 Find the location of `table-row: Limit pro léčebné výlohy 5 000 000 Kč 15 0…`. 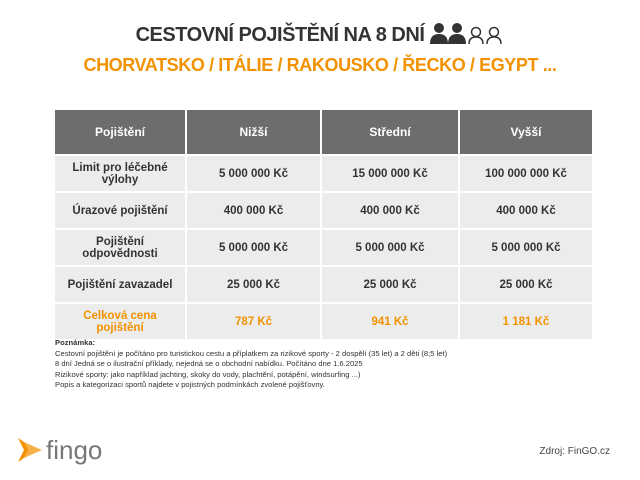

table-row: Limit pro léčebné výlohy 5 000 000 Kč 15 0… is located at coordinates (323, 173).